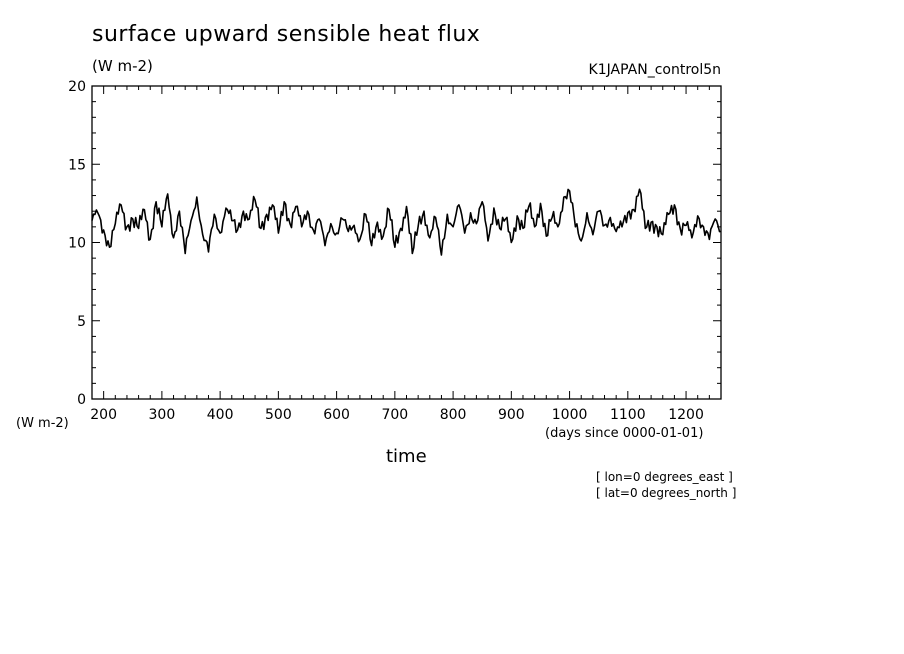  What do you see at coordinates (77, 87) in the screenshot?
I see `y-tick-label: 20` at bounding box center [77, 87].